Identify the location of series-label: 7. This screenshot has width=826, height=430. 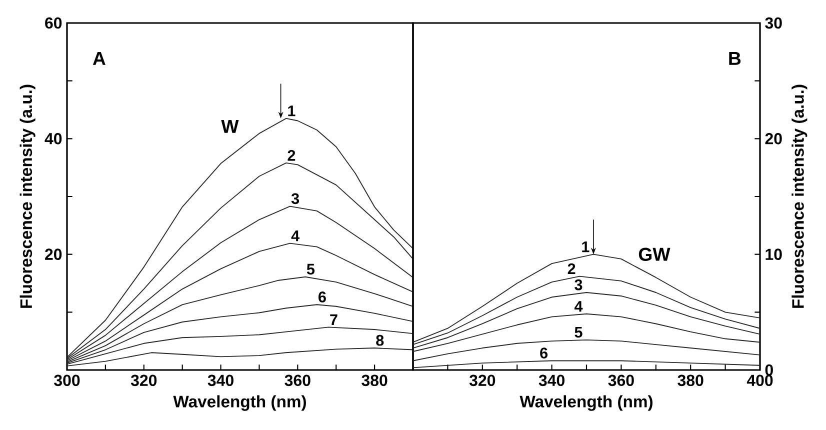
(334, 319).